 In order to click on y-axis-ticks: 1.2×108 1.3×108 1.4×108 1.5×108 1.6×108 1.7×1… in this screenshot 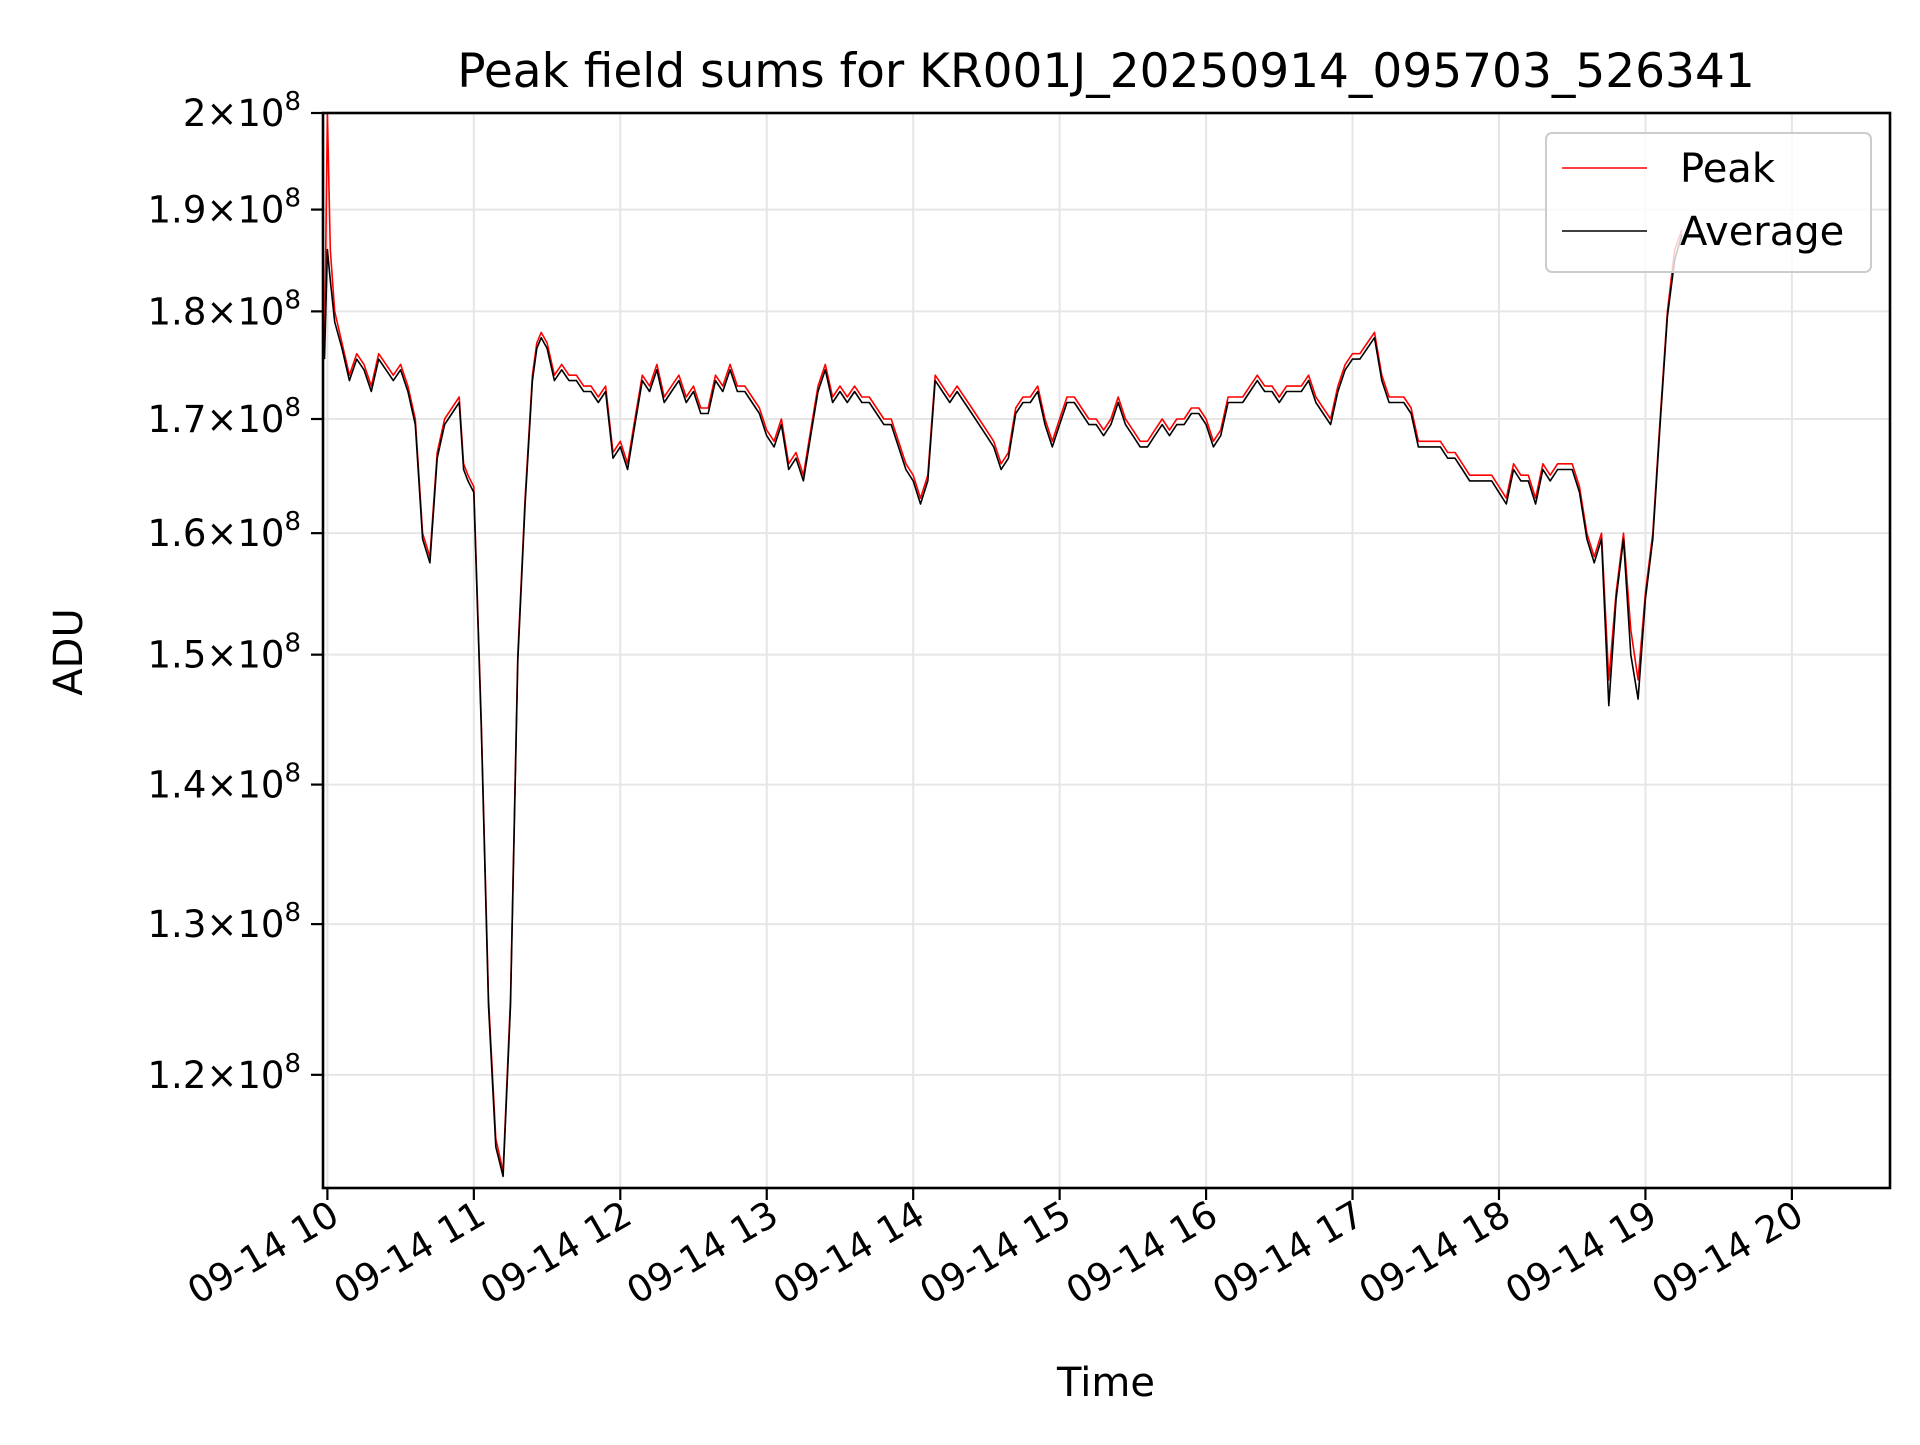, I will do `click(235, 592)`.